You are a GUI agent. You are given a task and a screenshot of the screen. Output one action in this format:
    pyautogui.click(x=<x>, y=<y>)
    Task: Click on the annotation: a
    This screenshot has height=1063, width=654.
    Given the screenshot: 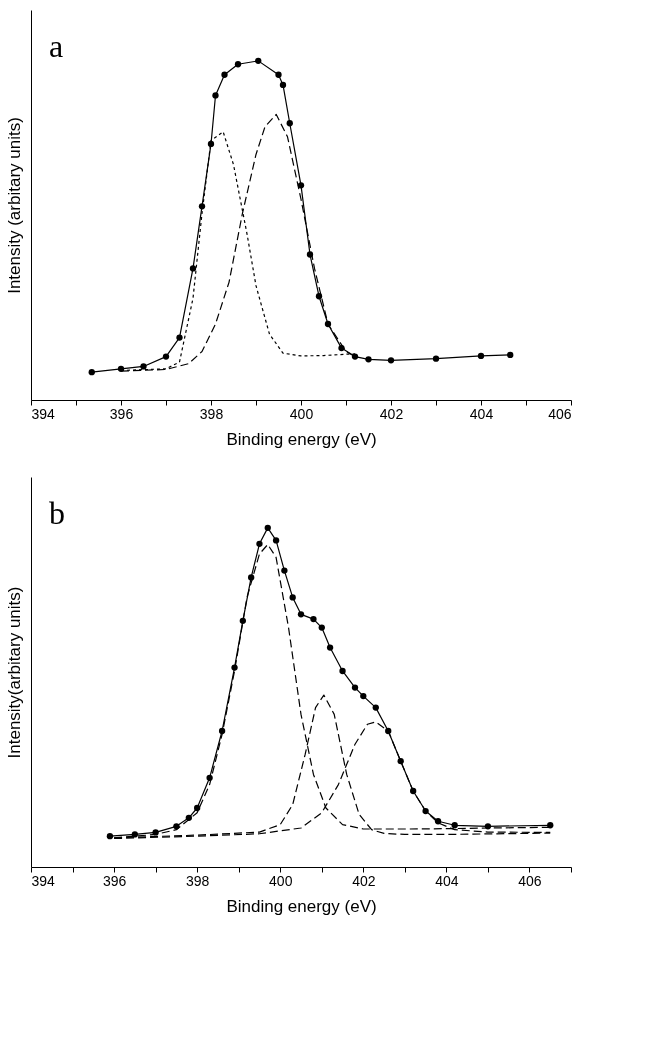 What is the action you would take?
    pyautogui.click(x=56, y=46)
    